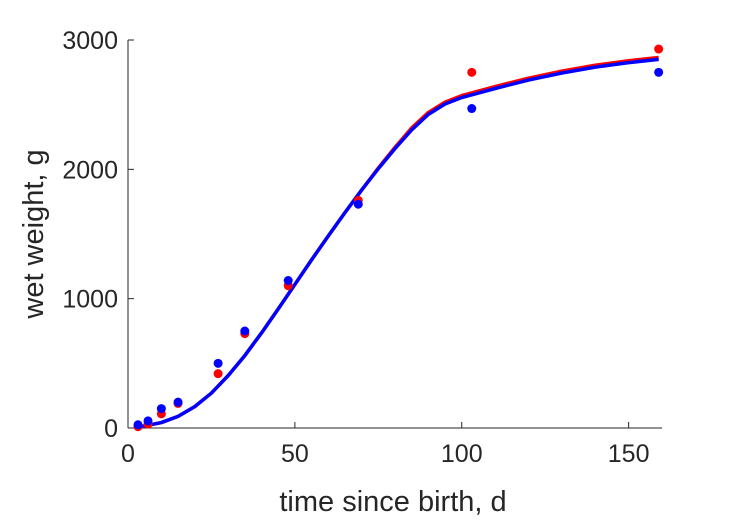 The image size is (729, 521). I want to click on x-axis-label: time since birth, d, so click(392, 502).